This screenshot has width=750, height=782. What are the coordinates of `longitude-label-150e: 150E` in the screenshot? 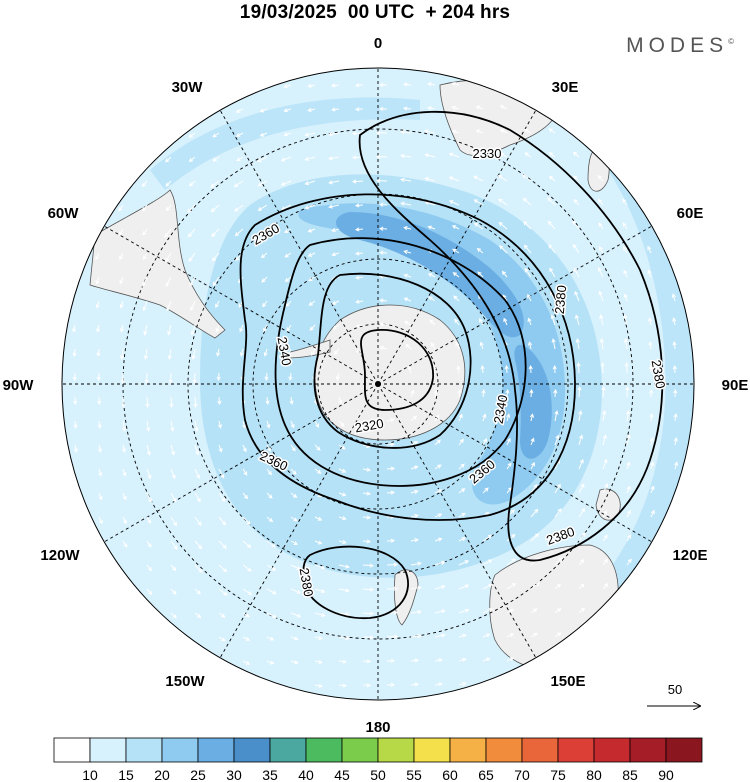 It's located at (567, 681).